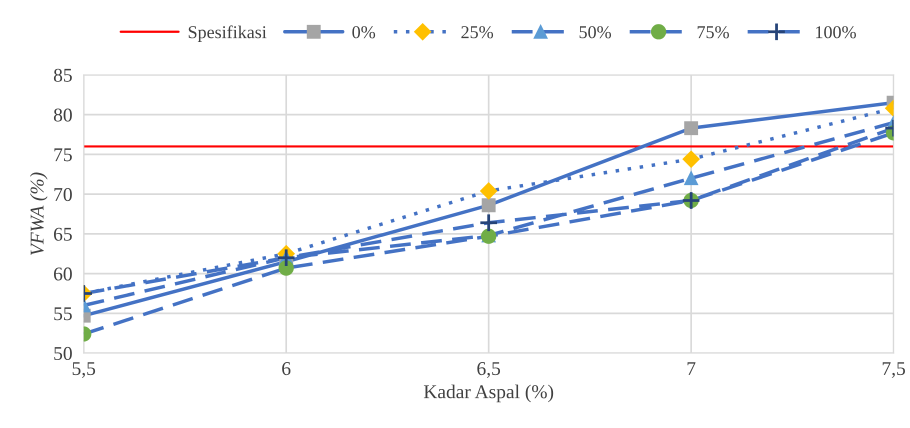  What do you see at coordinates (39, 214) in the screenshot?
I see `y-axis-title: VFWA (%)` at bounding box center [39, 214].